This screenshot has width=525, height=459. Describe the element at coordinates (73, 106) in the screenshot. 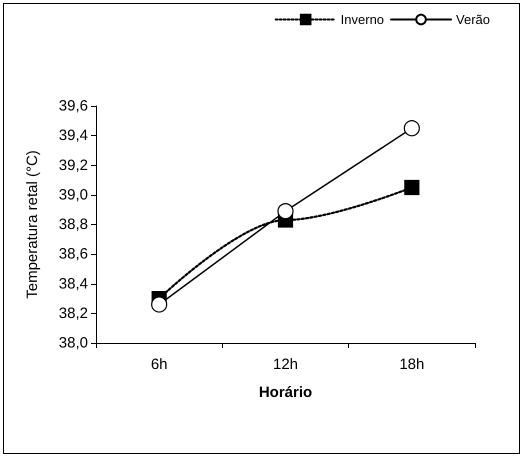

I see `y-tick-label: 39,6` at that location.